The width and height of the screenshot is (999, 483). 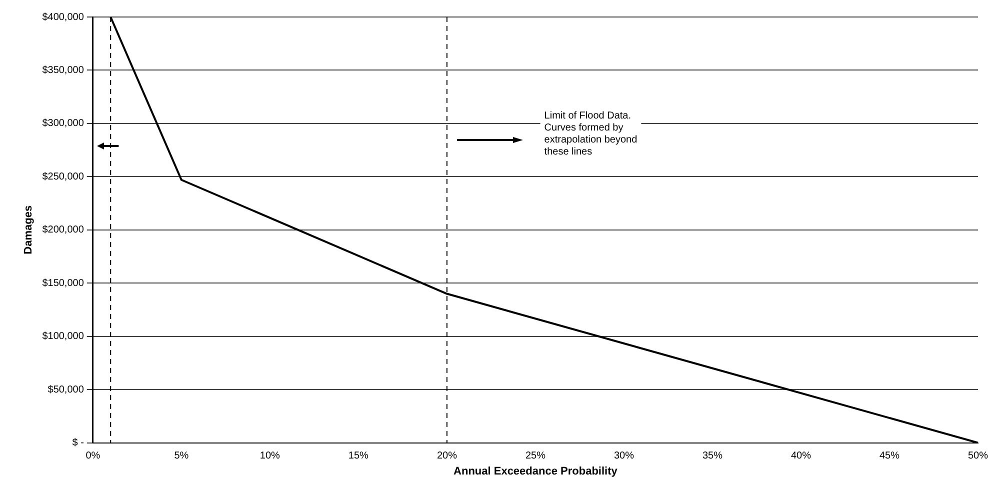 I want to click on y-axis-title: Damages, so click(x=28, y=229).